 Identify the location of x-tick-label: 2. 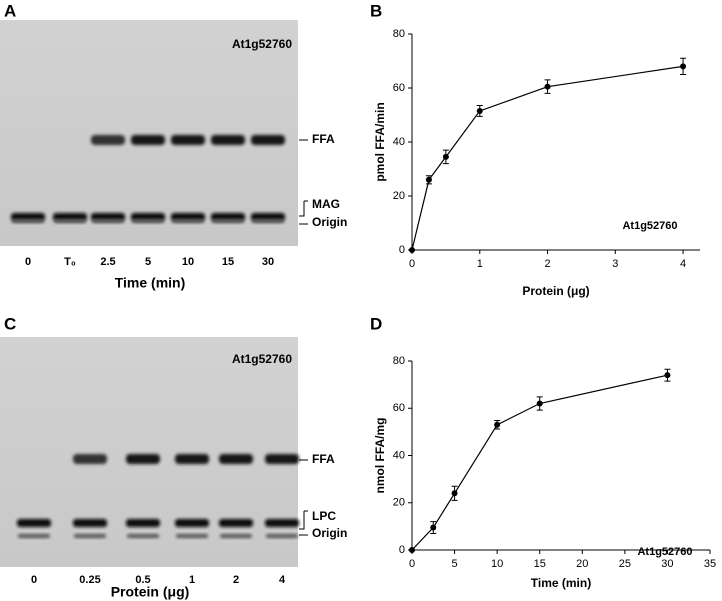
(547, 264).